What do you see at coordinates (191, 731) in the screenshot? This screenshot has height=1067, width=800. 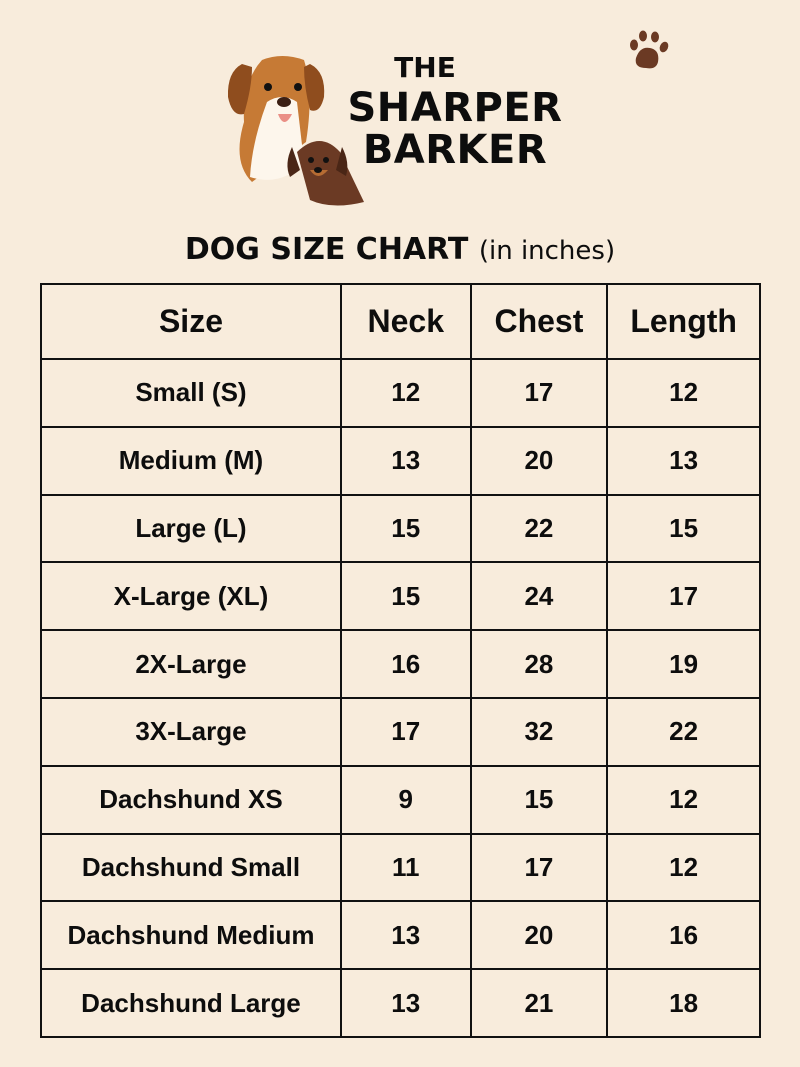 I see `cell-size: 3X-Large` at bounding box center [191, 731].